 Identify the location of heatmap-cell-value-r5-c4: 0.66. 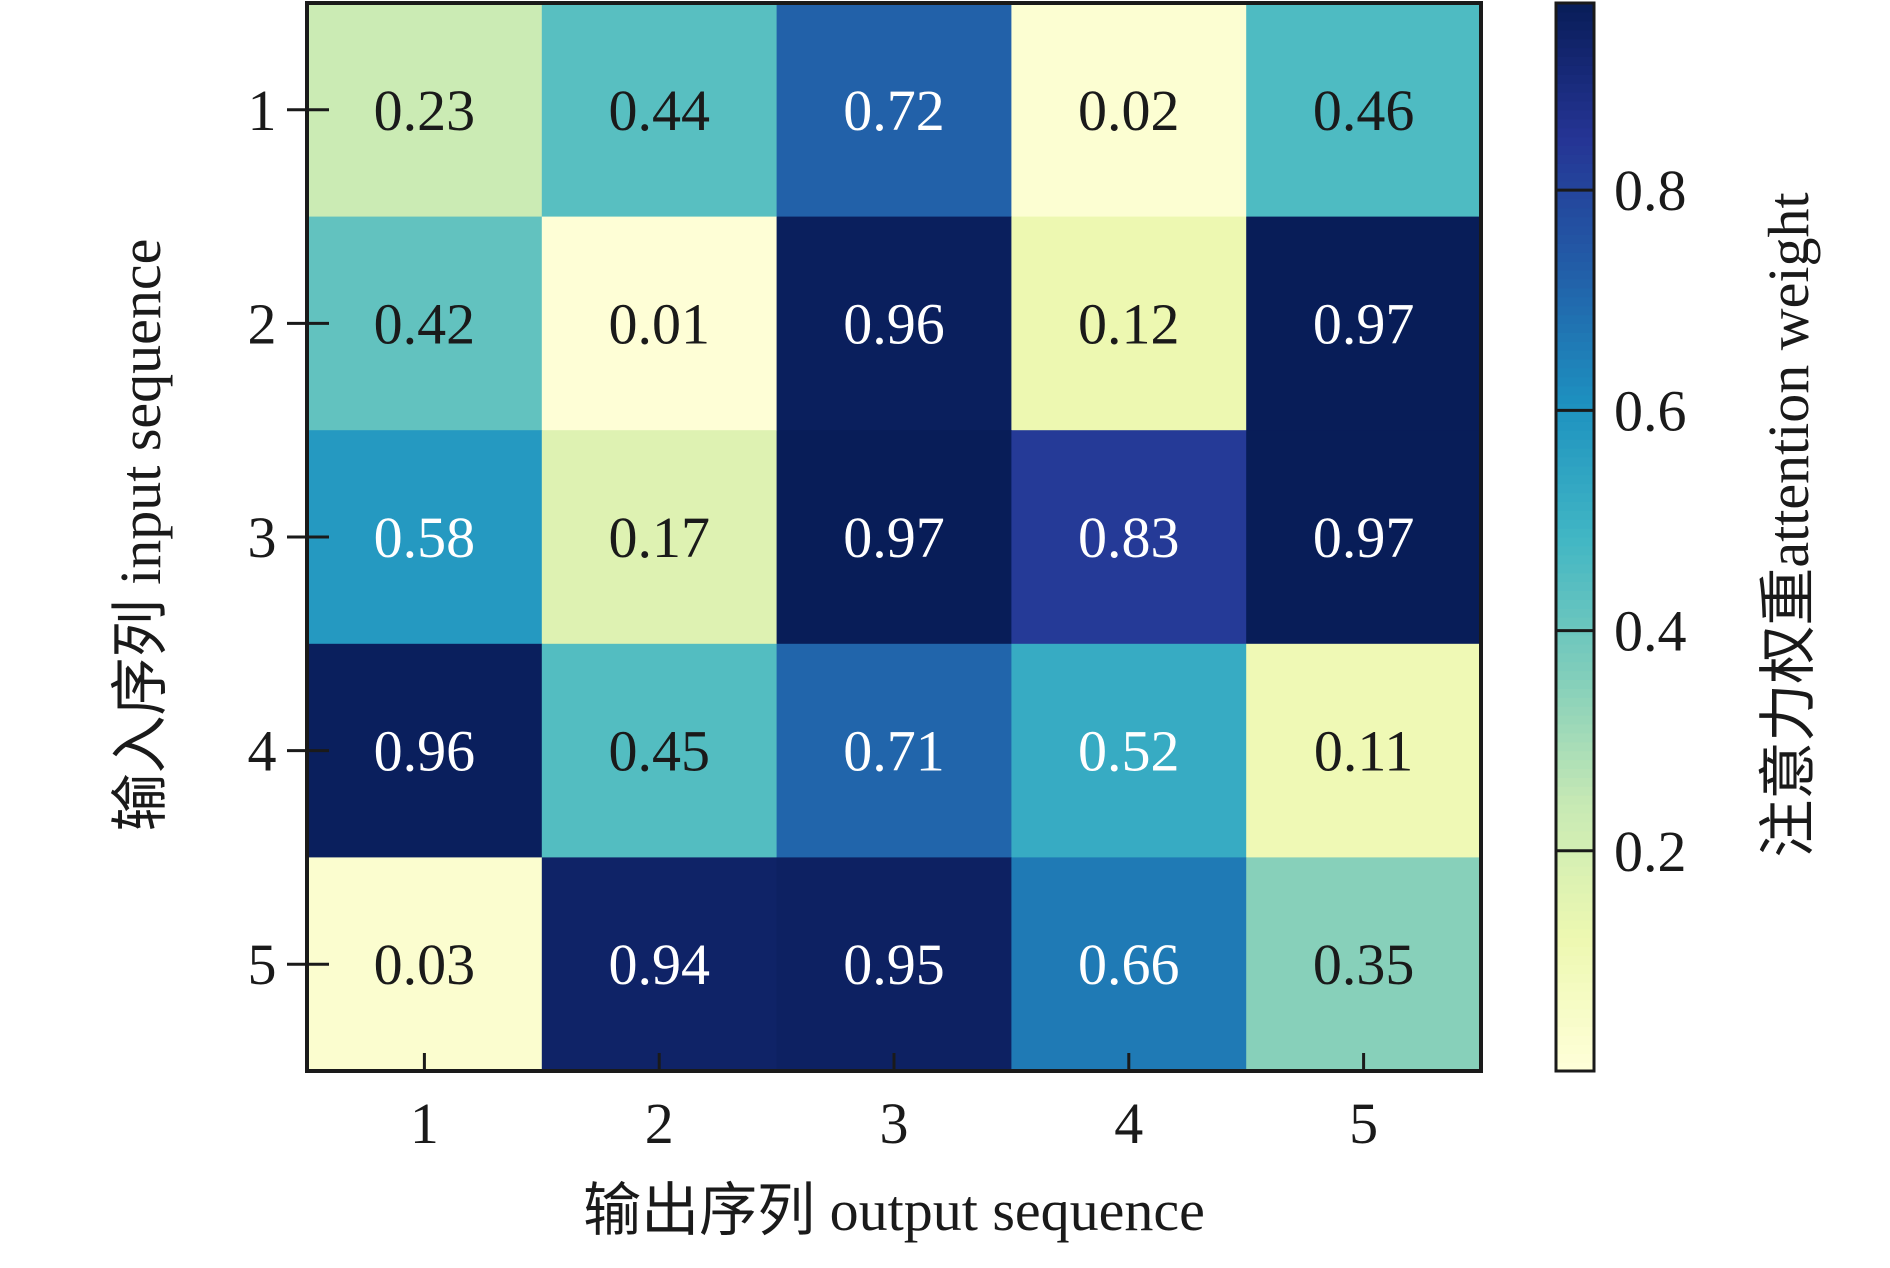
(1129, 964).